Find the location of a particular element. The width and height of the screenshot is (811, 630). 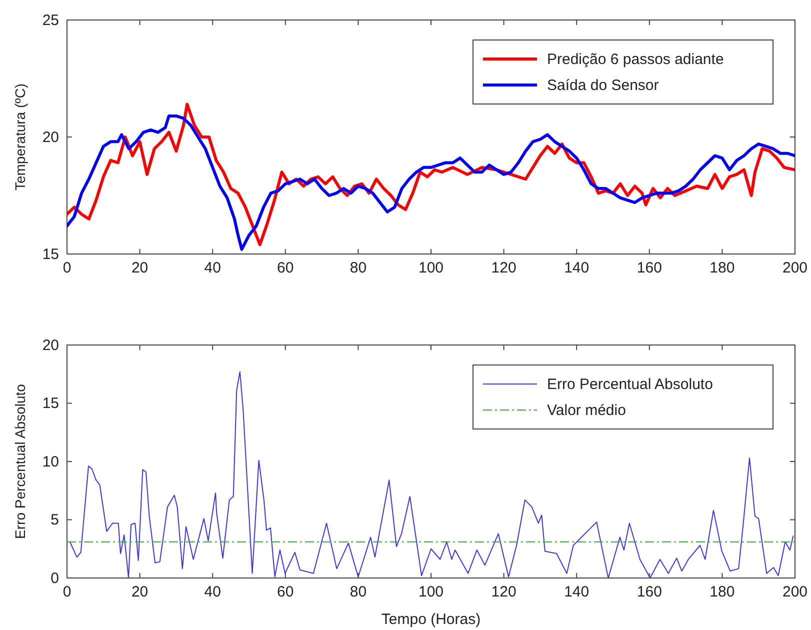

legend-label: Valor médio is located at coordinates (586, 410).